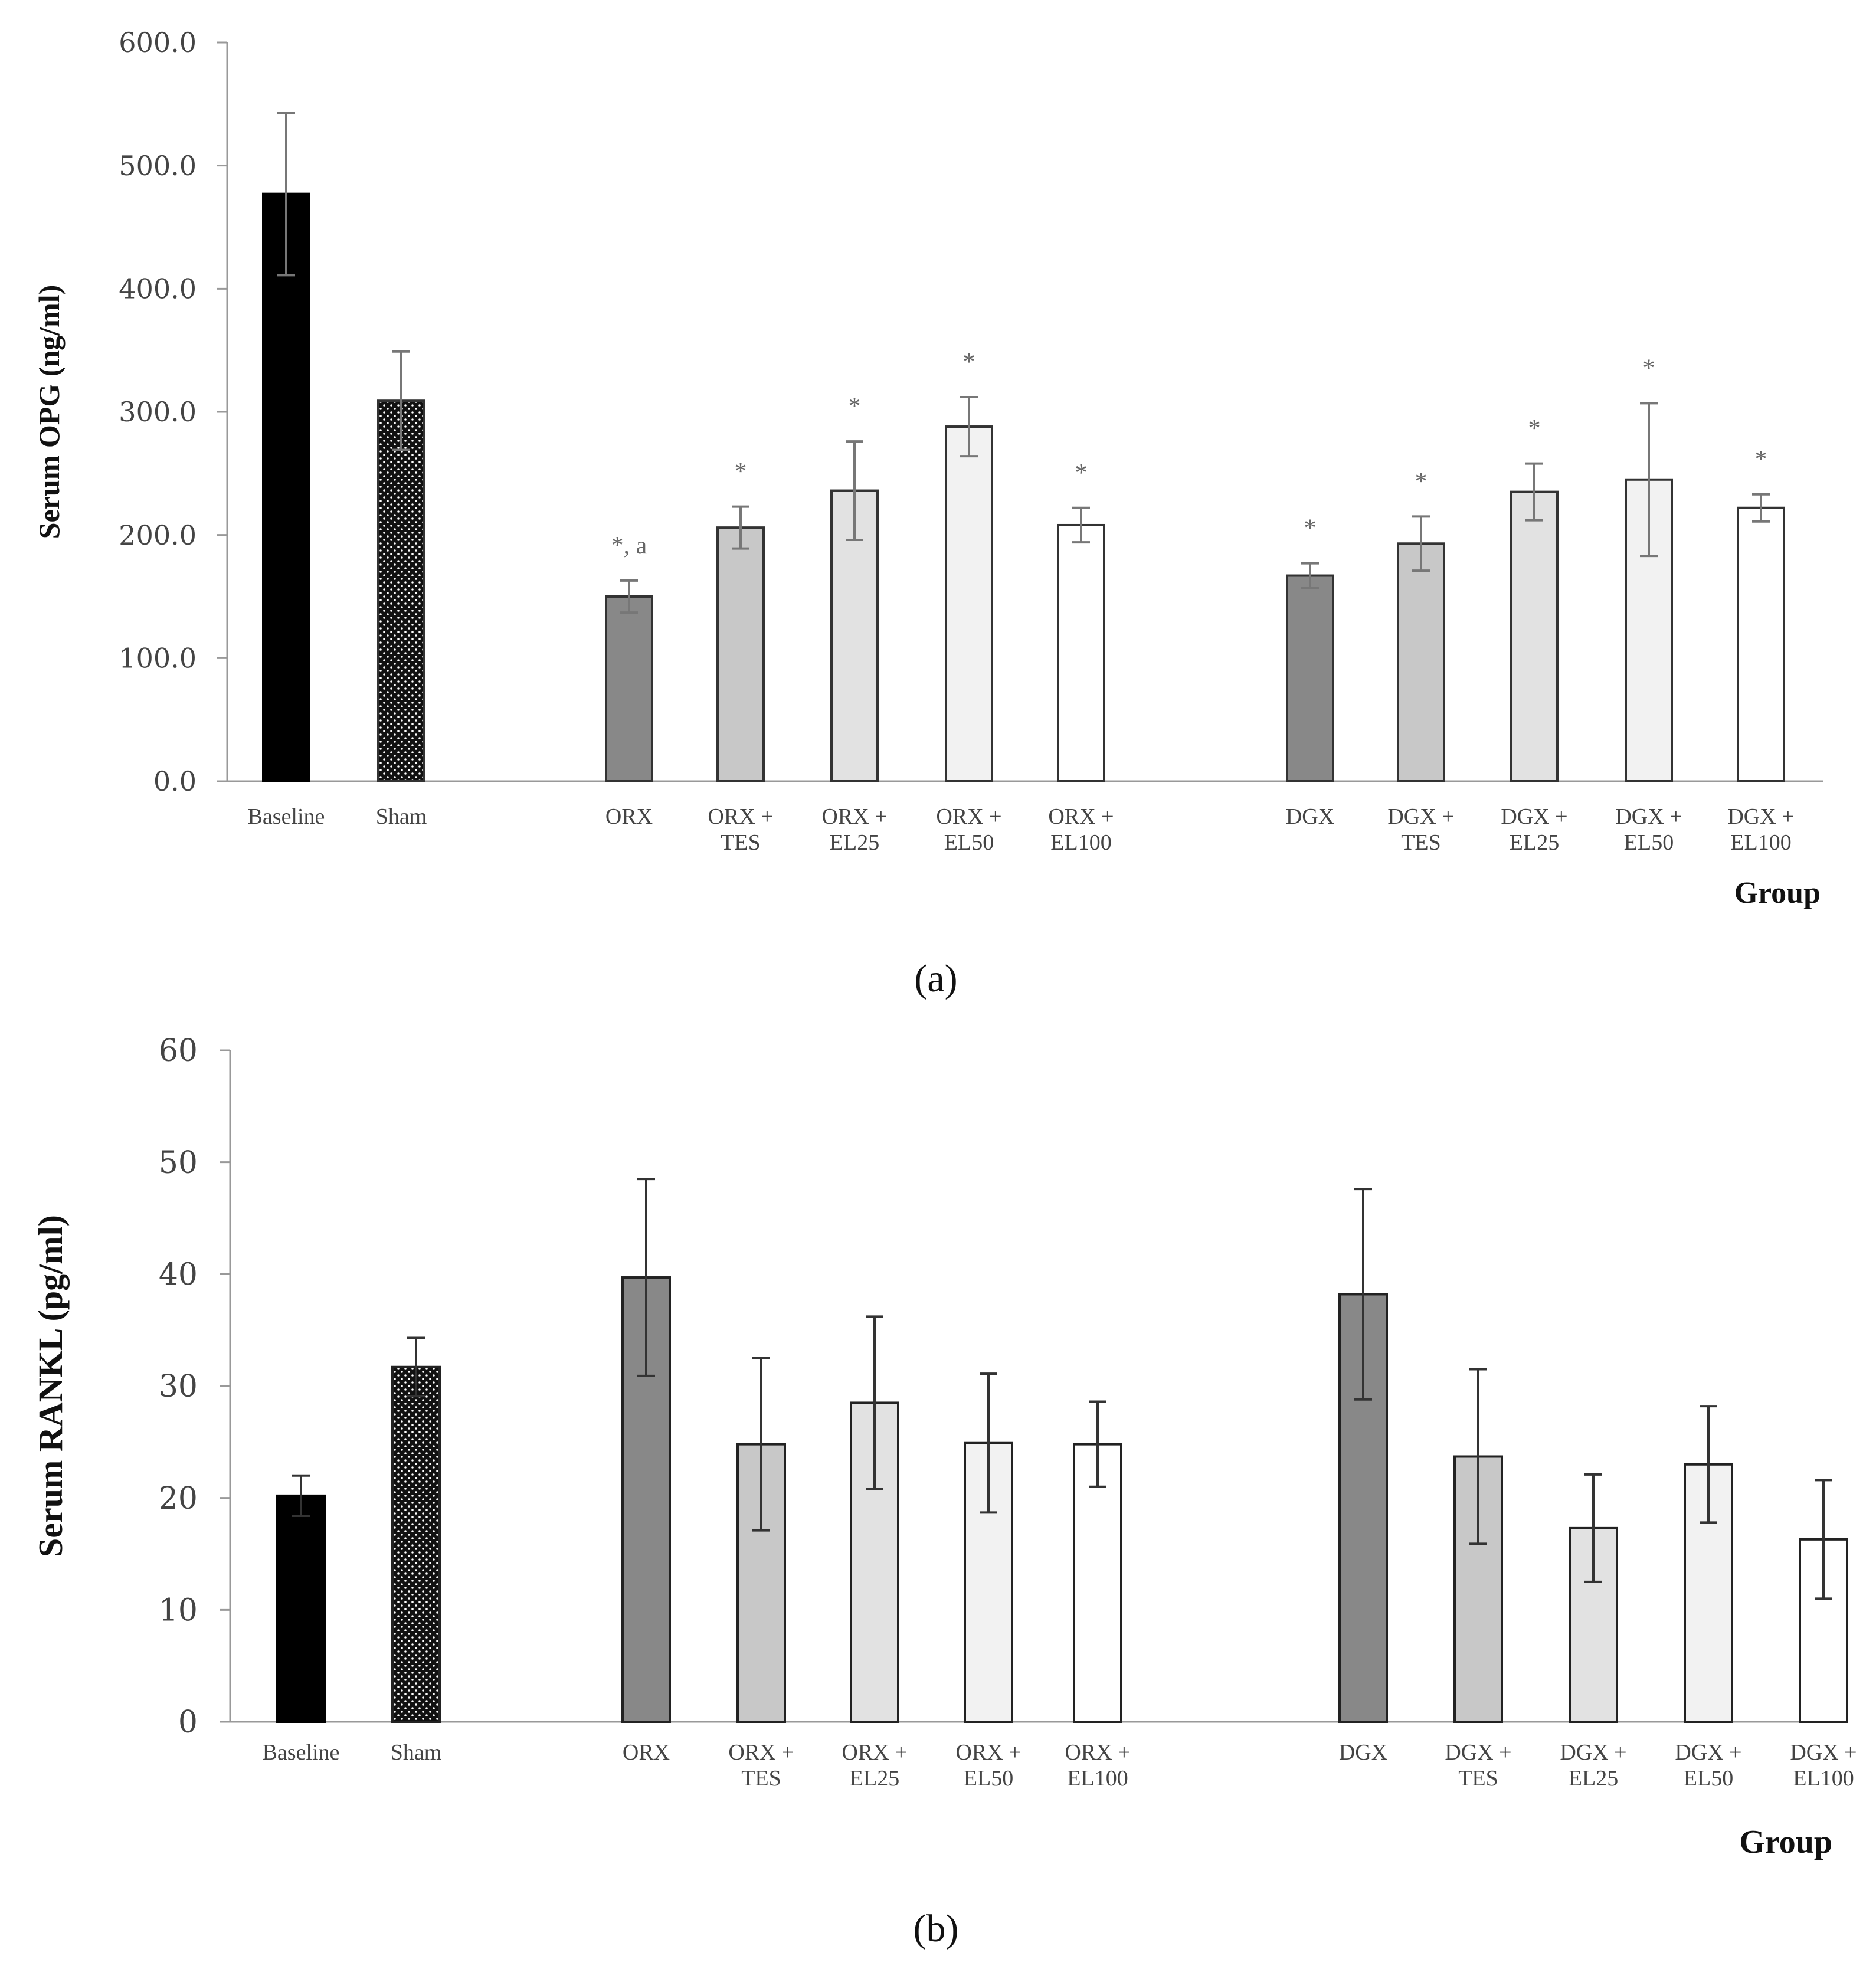 This screenshot has width=1876, height=1969. What do you see at coordinates (158, 658) in the screenshot?
I see `y-tick-label: 100.0` at bounding box center [158, 658].